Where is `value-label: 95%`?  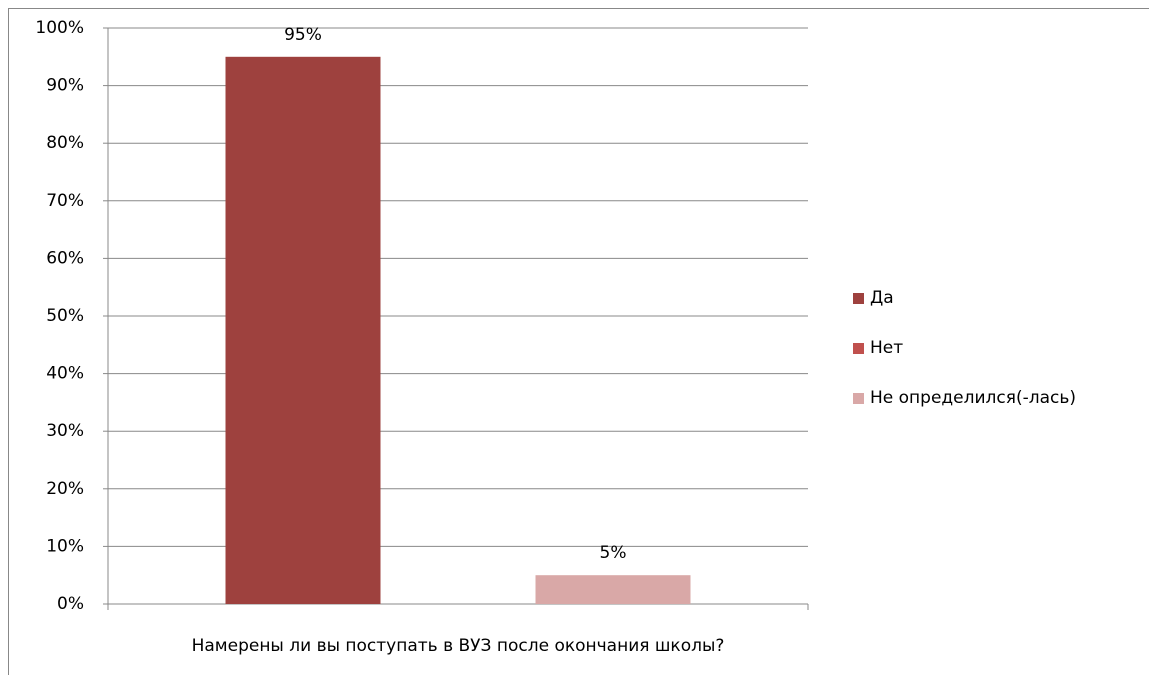
value-label: 95% is located at coordinates (303, 35).